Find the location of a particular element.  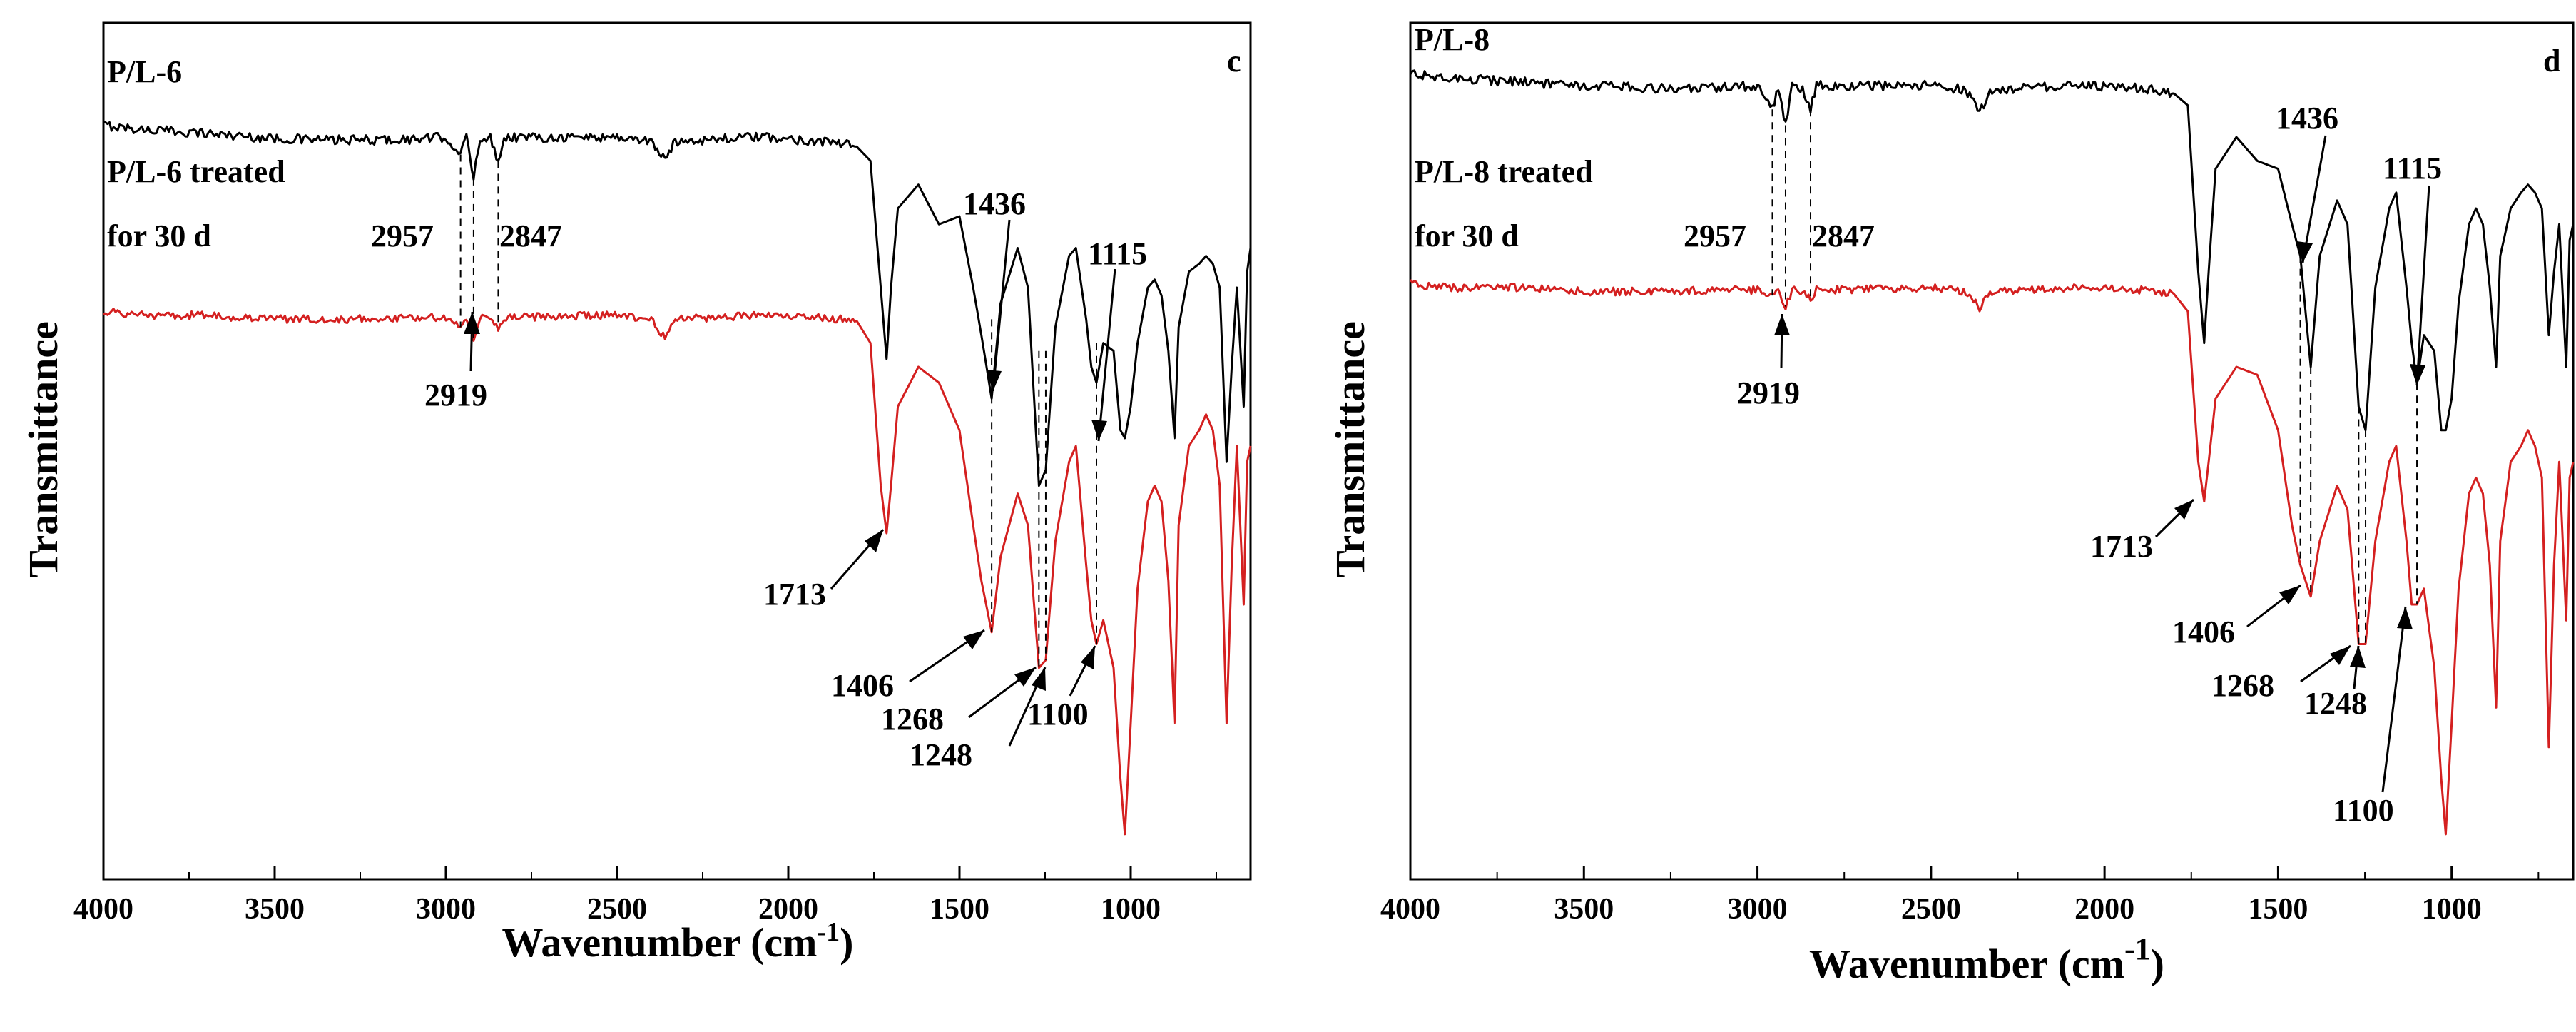

panel-c-xtick-label-4000: 4000 is located at coordinates (103, 909).